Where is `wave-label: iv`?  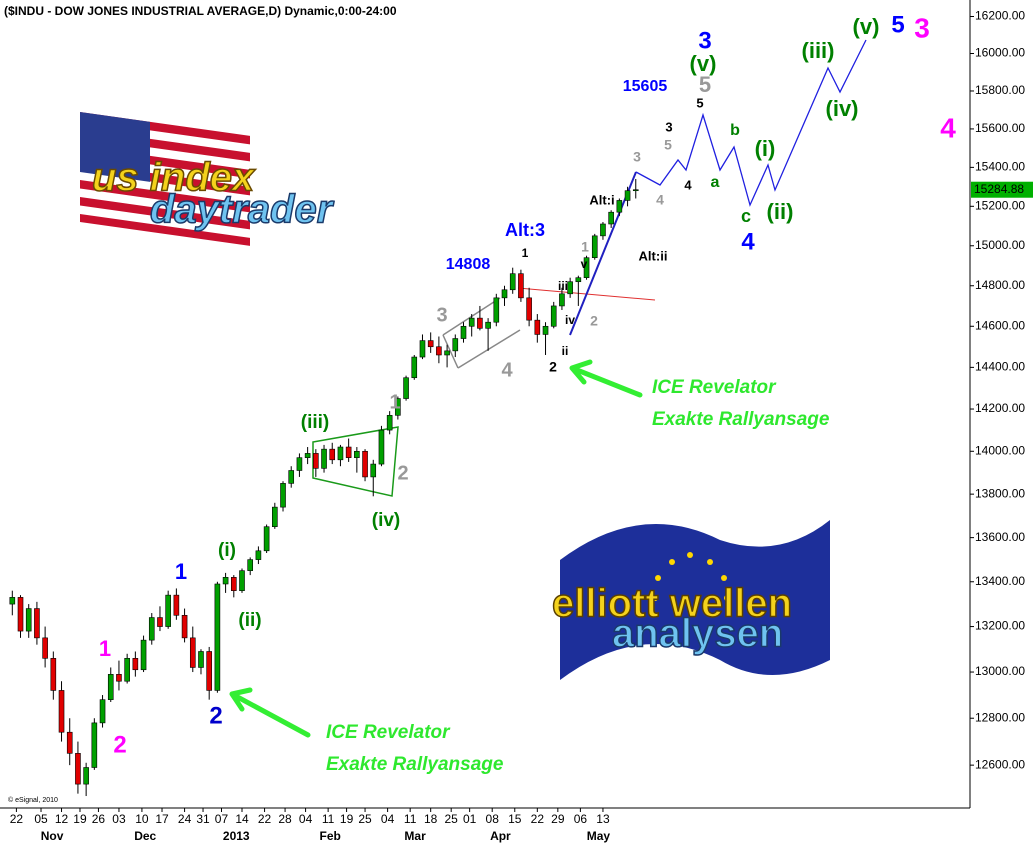 wave-label: iv is located at coordinates (570, 320).